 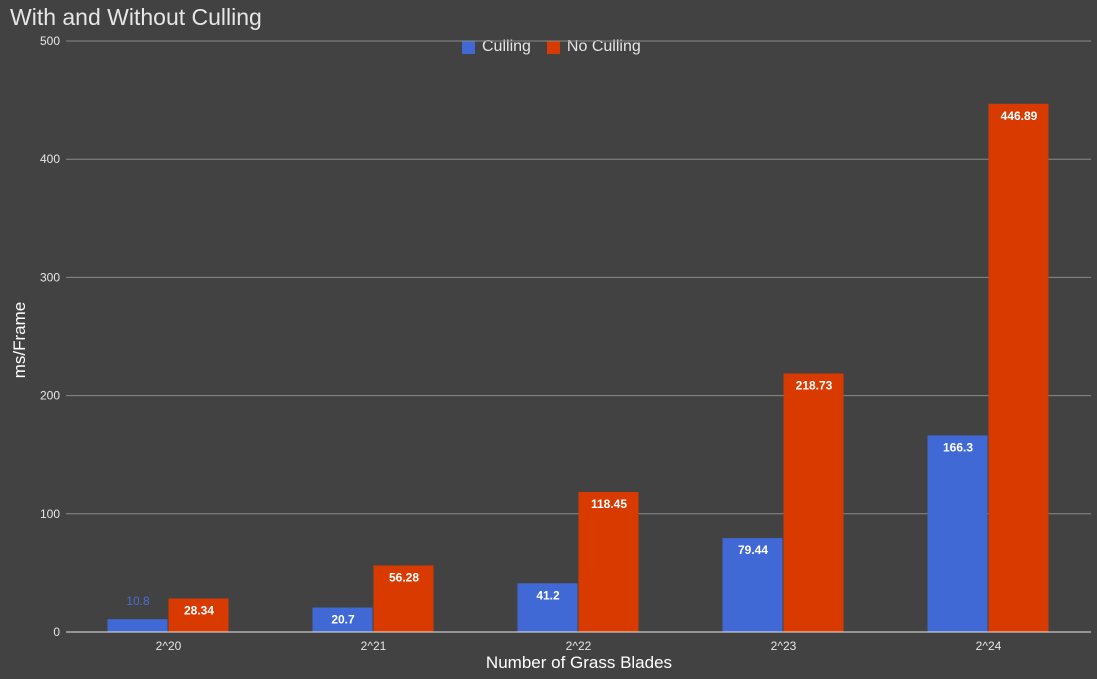 What do you see at coordinates (579, 646) in the screenshot?
I see `x-tick-label: 2^22` at bounding box center [579, 646].